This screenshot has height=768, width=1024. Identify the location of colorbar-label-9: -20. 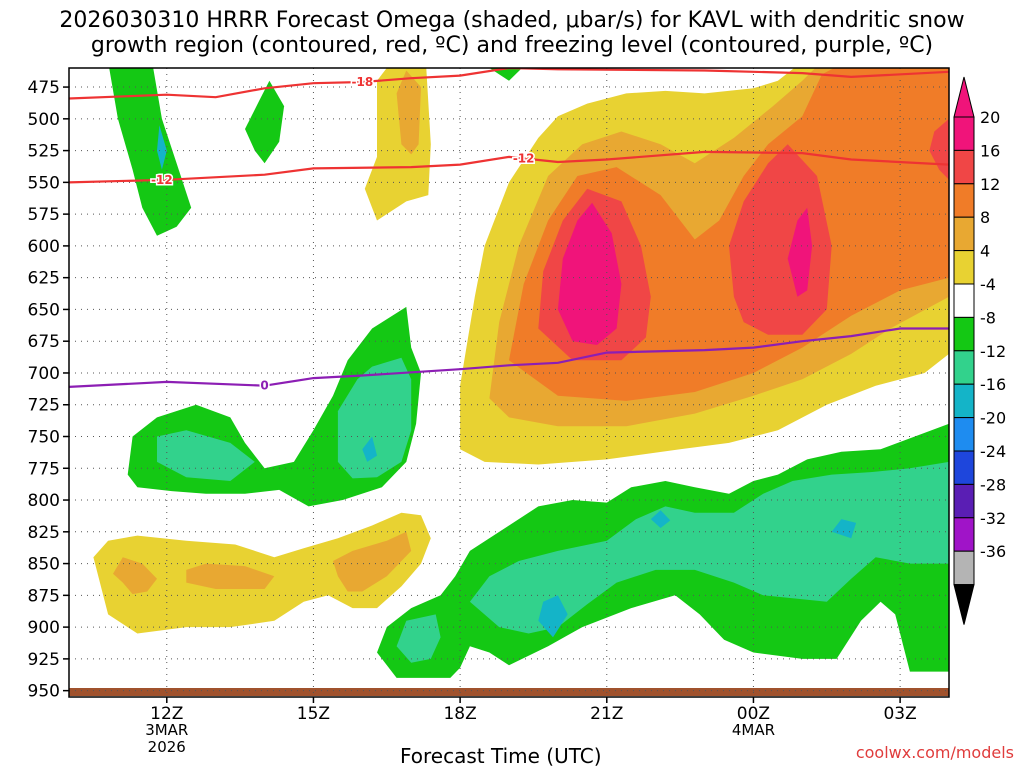
(993, 418).